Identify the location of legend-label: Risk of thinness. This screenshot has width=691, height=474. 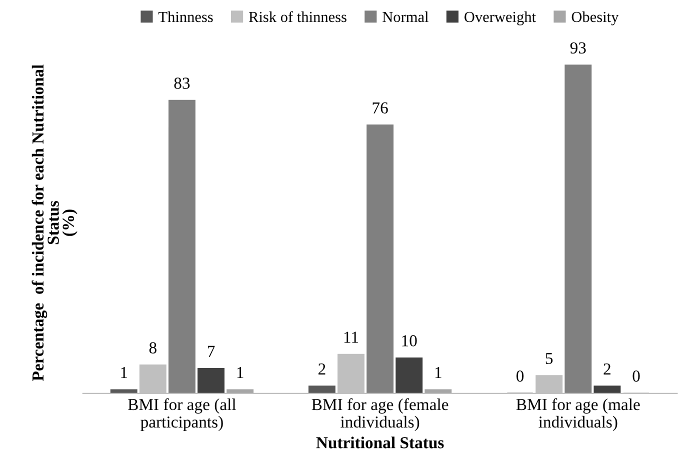
(297, 16).